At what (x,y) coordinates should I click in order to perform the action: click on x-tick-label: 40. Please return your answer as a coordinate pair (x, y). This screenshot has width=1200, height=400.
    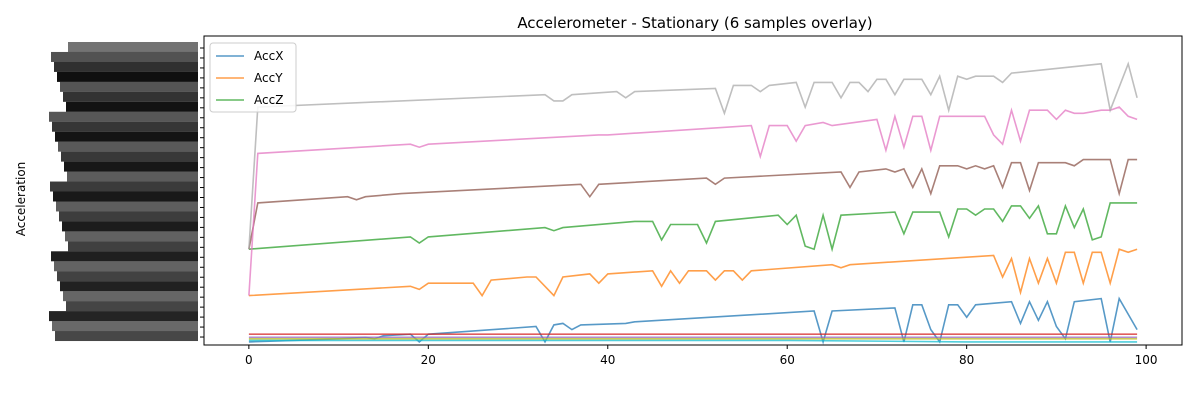
    Looking at the image, I should click on (607, 360).